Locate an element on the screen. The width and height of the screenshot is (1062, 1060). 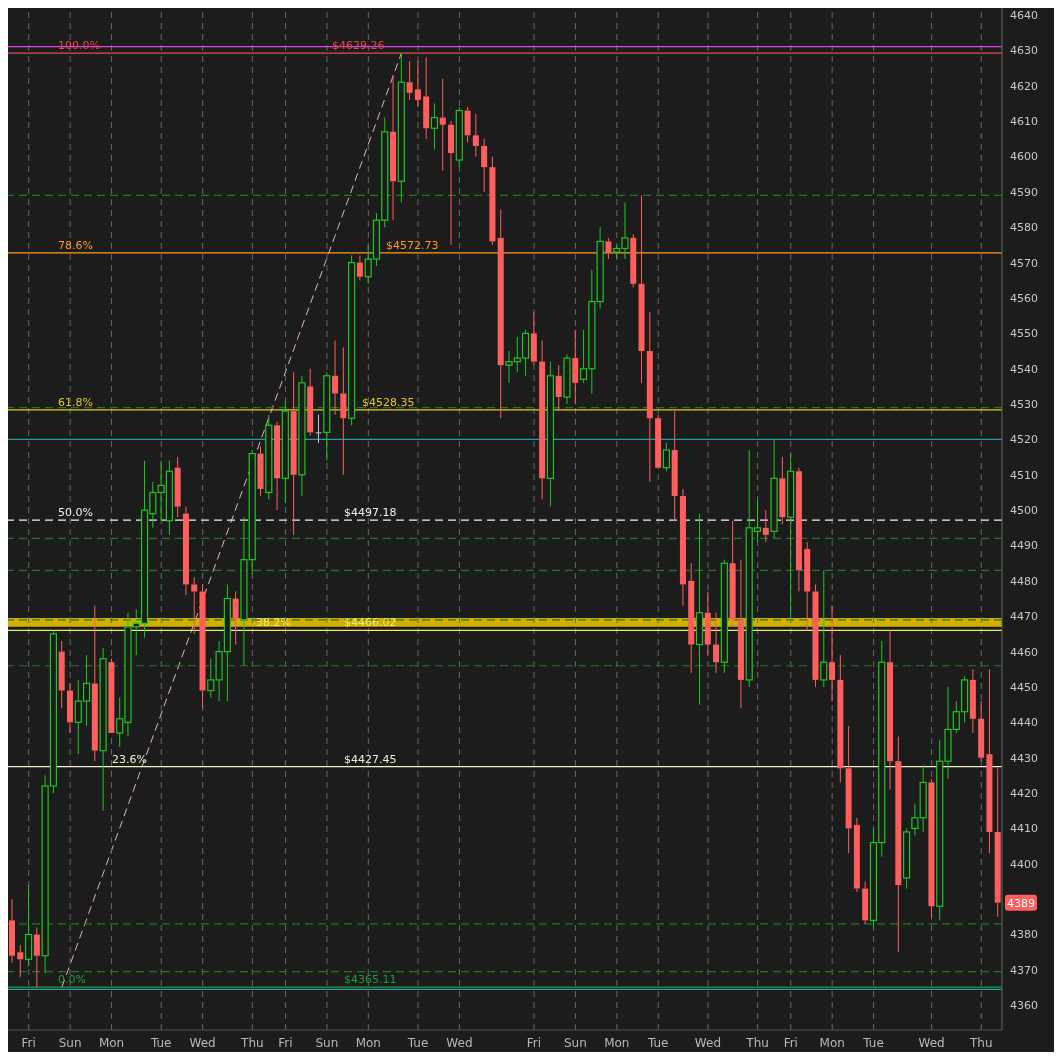
y-tick-label: 4640 is located at coordinates (1024, 15).